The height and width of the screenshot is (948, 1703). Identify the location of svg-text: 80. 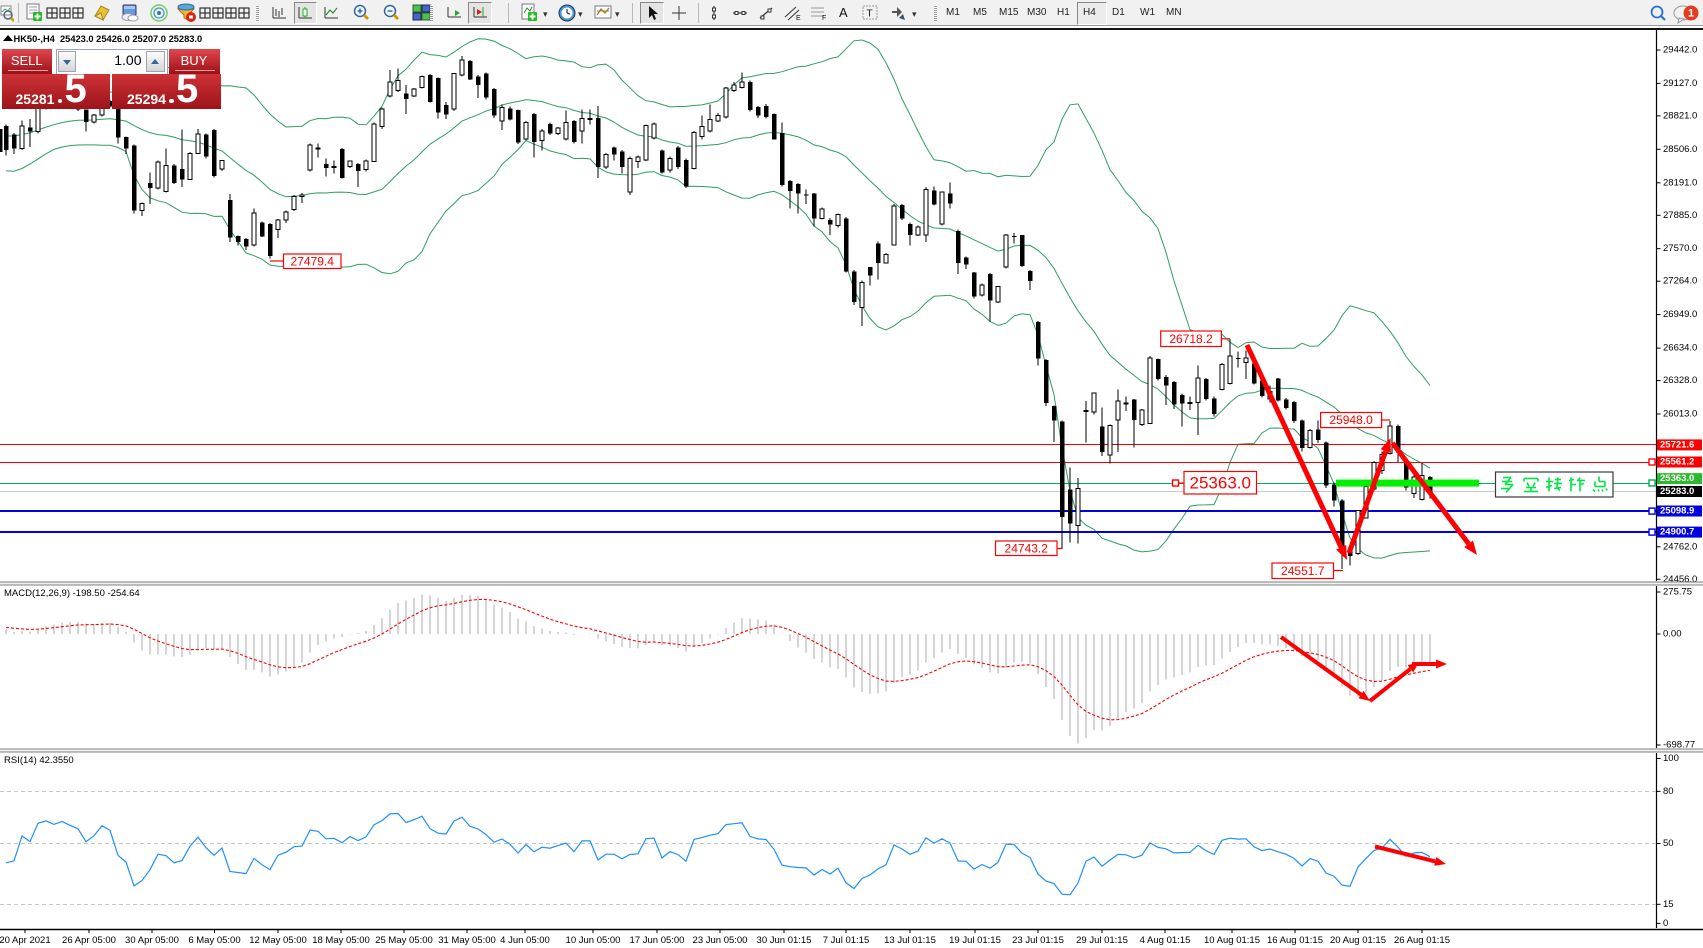
(1668, 791).